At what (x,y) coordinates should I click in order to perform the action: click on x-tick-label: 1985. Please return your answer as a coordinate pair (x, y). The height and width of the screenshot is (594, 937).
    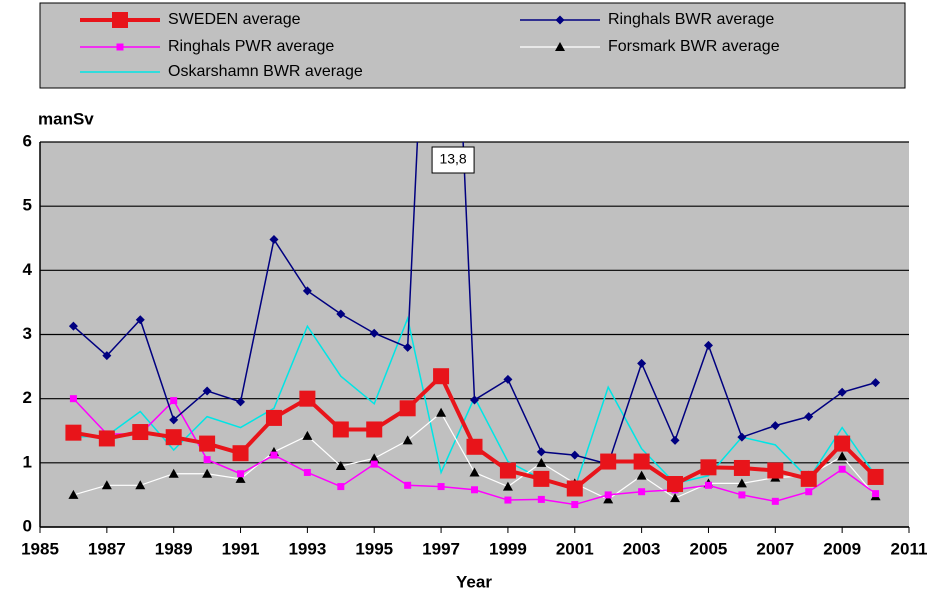
    Looking at the image, I should click on (40, 548).